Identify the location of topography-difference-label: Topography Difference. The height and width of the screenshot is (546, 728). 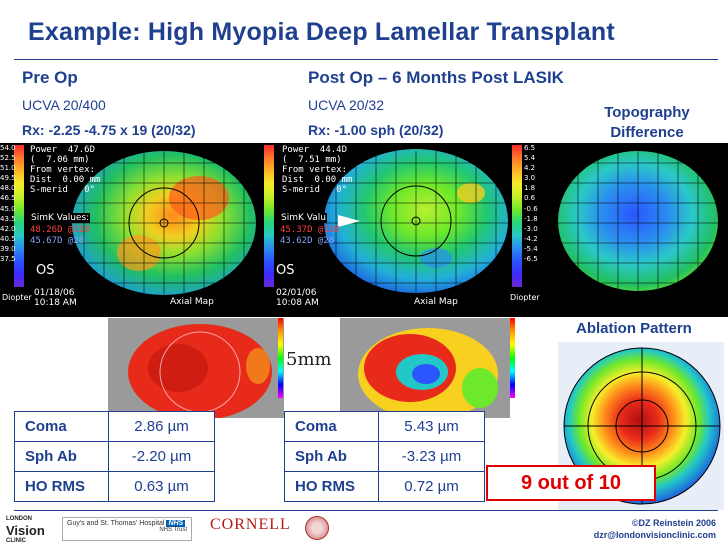
(647, 123).